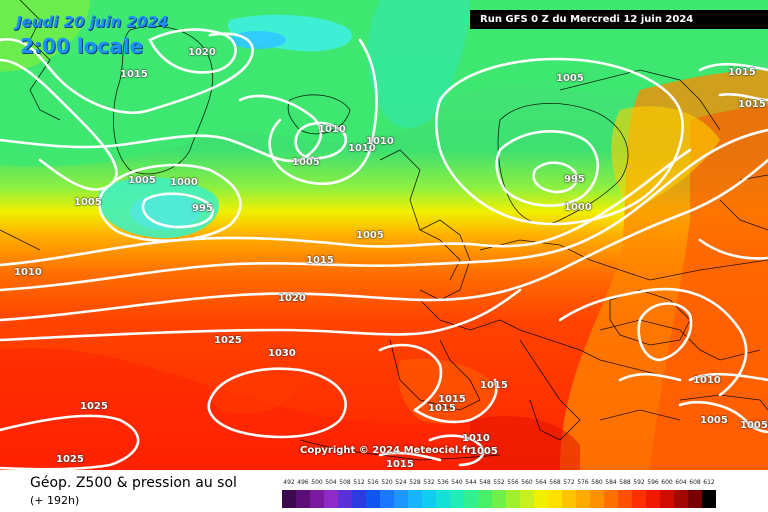 Image resolution: width=768 pixels, height=512 pixels. Describe the element at coordinates (569, 482) in the screenshot. I see `legend-value: 572` at that location.